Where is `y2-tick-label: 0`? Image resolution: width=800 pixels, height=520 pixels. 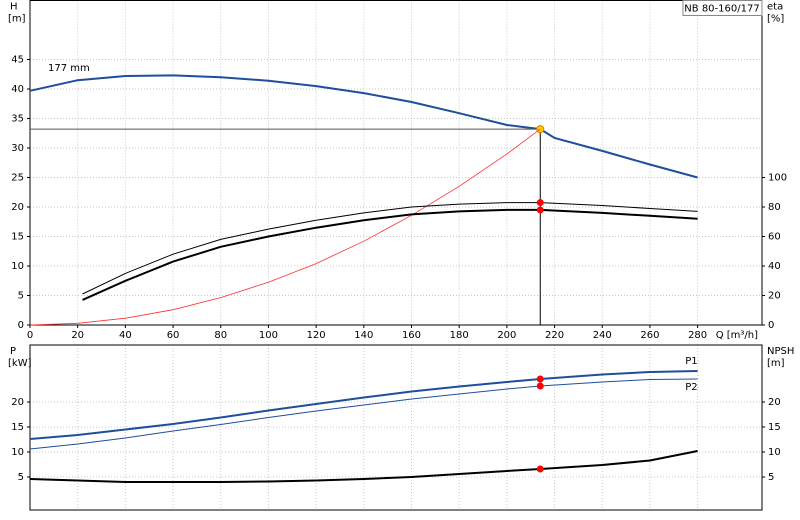
y2-tick-label: 0 is located at coordinates (771, 325).